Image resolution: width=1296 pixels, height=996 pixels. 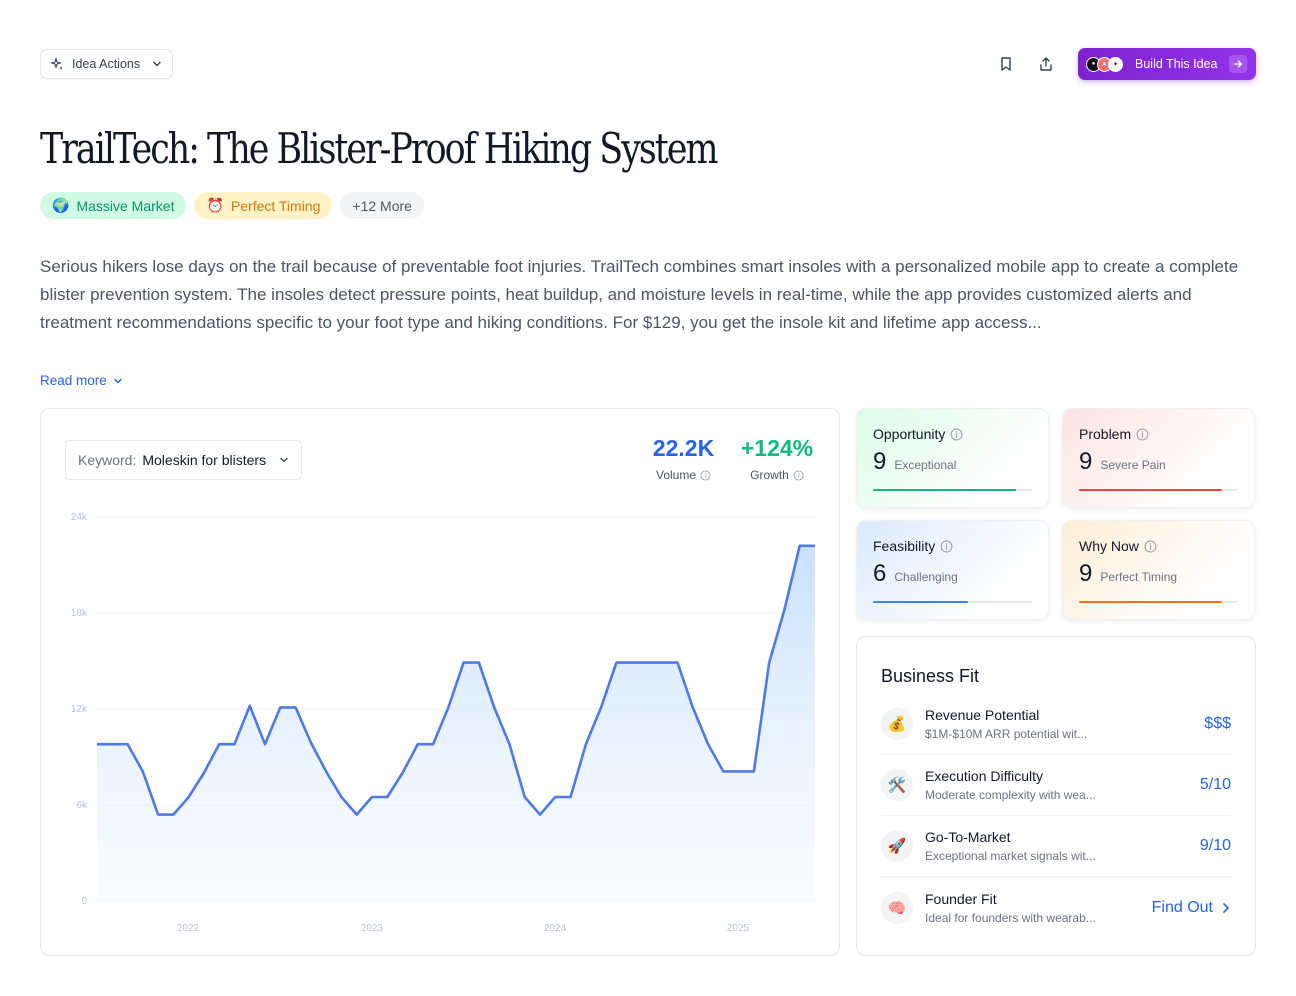 I want to click on score-value: 6, so click(x=880, y=573).